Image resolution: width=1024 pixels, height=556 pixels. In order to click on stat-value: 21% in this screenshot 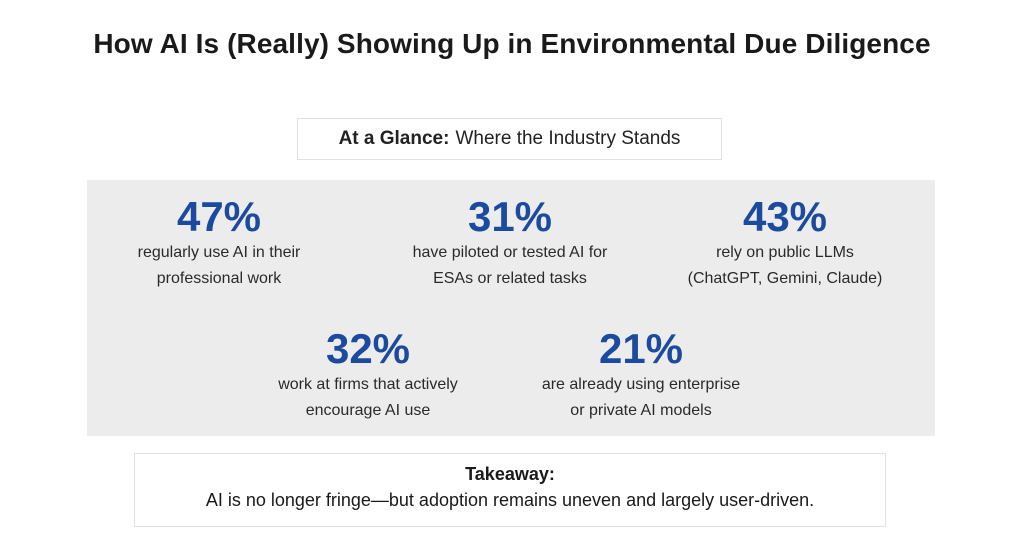, I will do `click(641, 348)`.